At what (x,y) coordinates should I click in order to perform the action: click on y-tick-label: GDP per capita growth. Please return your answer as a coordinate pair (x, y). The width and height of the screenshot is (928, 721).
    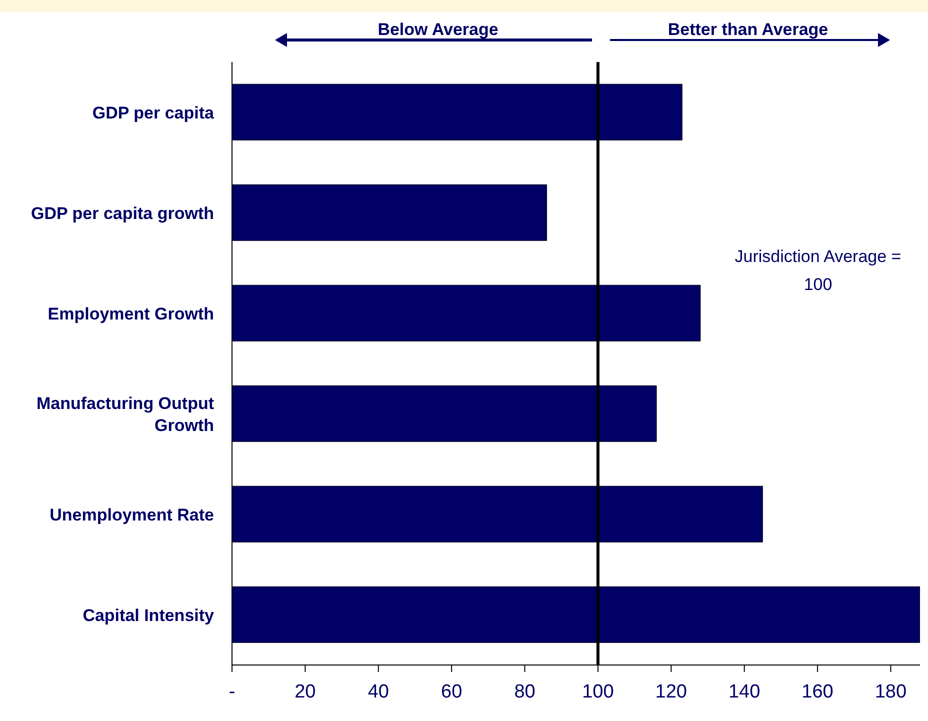
    Looking at the image, I should click on (122, 212).